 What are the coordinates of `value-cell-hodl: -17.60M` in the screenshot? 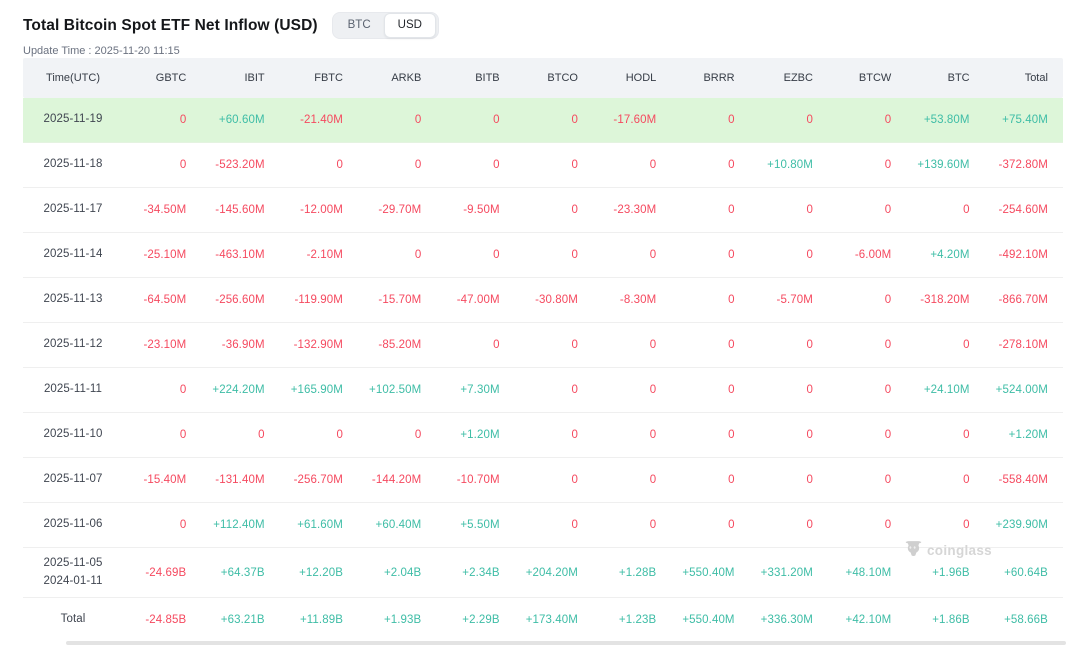 It's located at (635, 120).